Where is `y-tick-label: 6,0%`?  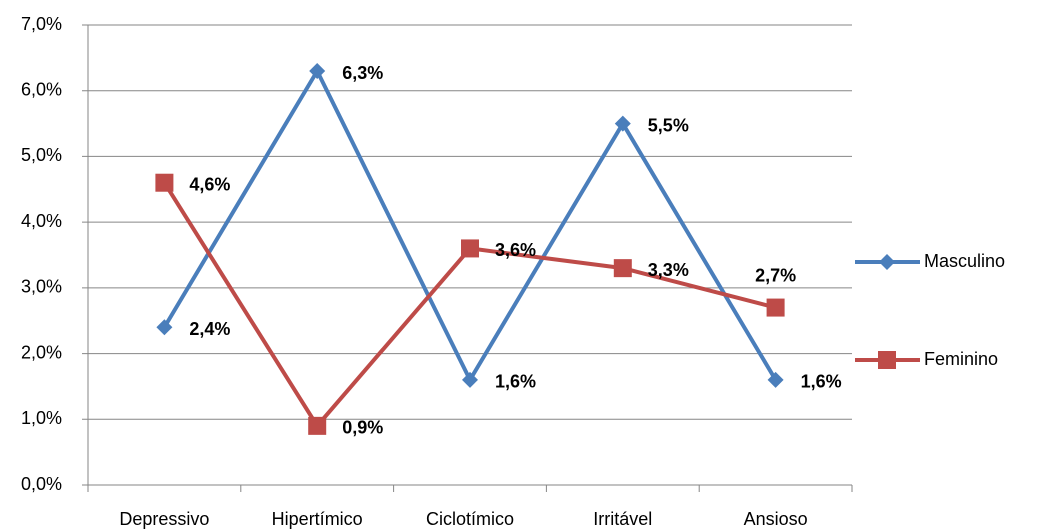
y-tick-label: 6,0% is located at coordinates (41, 89).